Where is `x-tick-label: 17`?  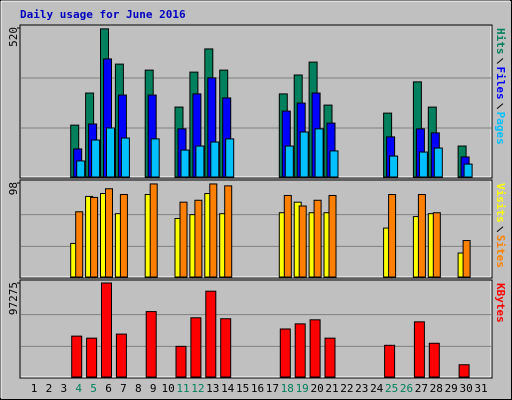
x-tick-label: 17 is located at coordinates (272, 388).